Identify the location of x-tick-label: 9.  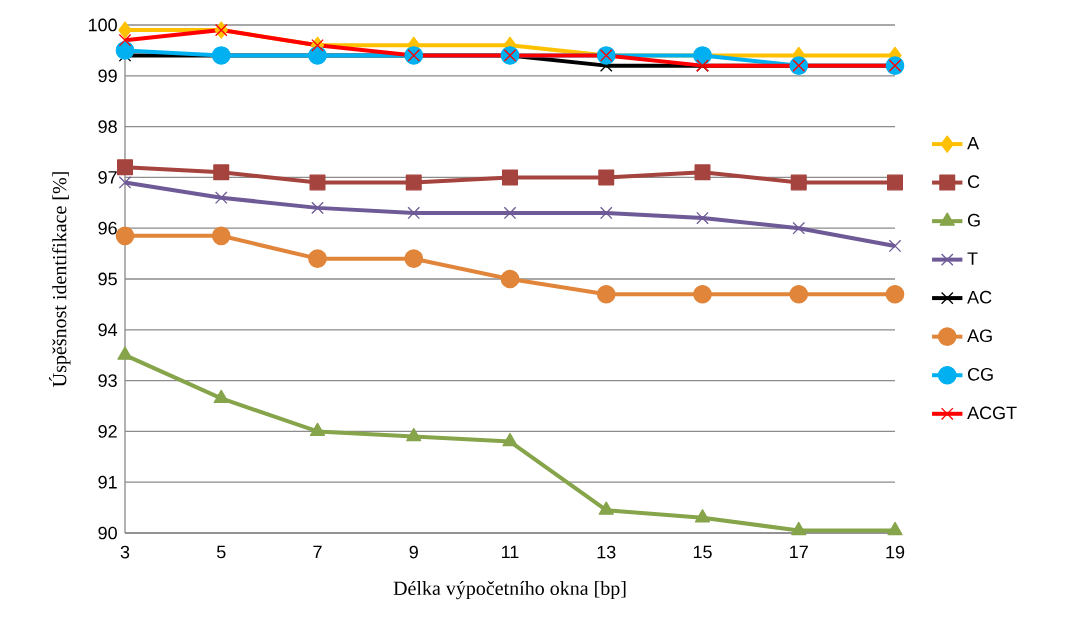
(413, 552).